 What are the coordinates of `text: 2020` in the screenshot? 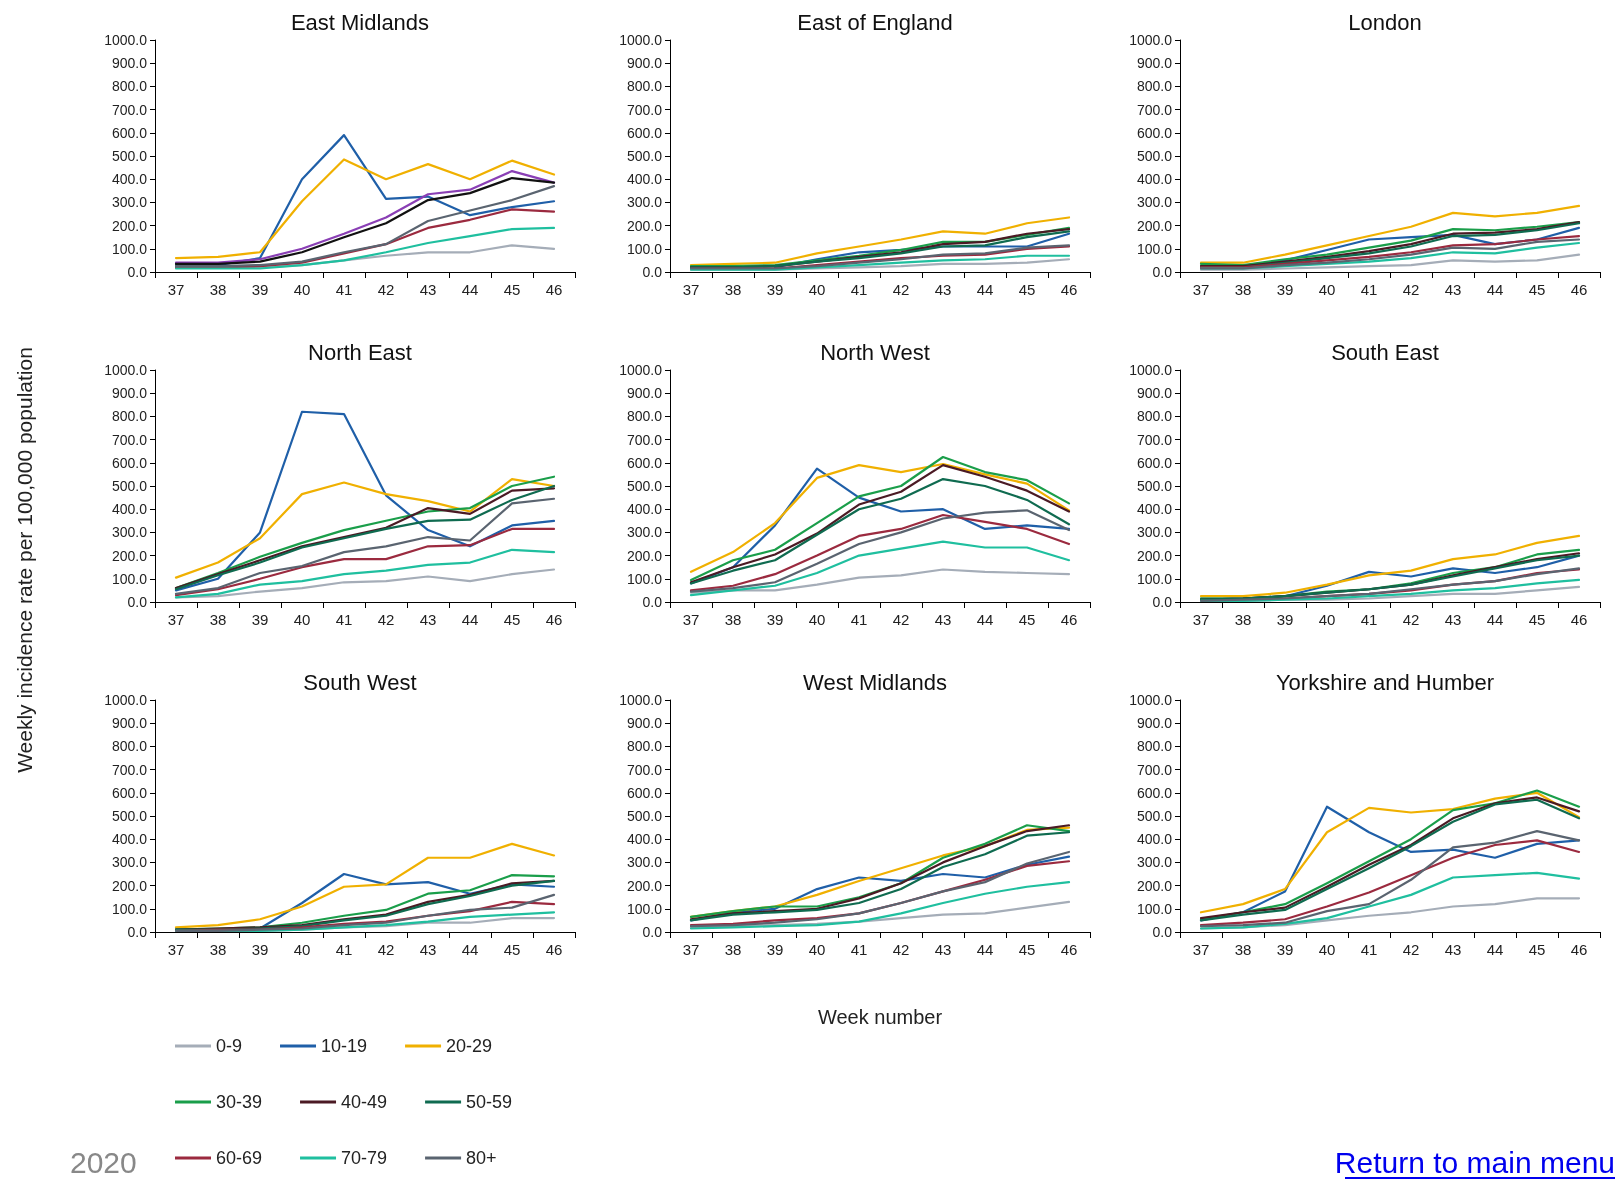 It's located at (103, 1162).